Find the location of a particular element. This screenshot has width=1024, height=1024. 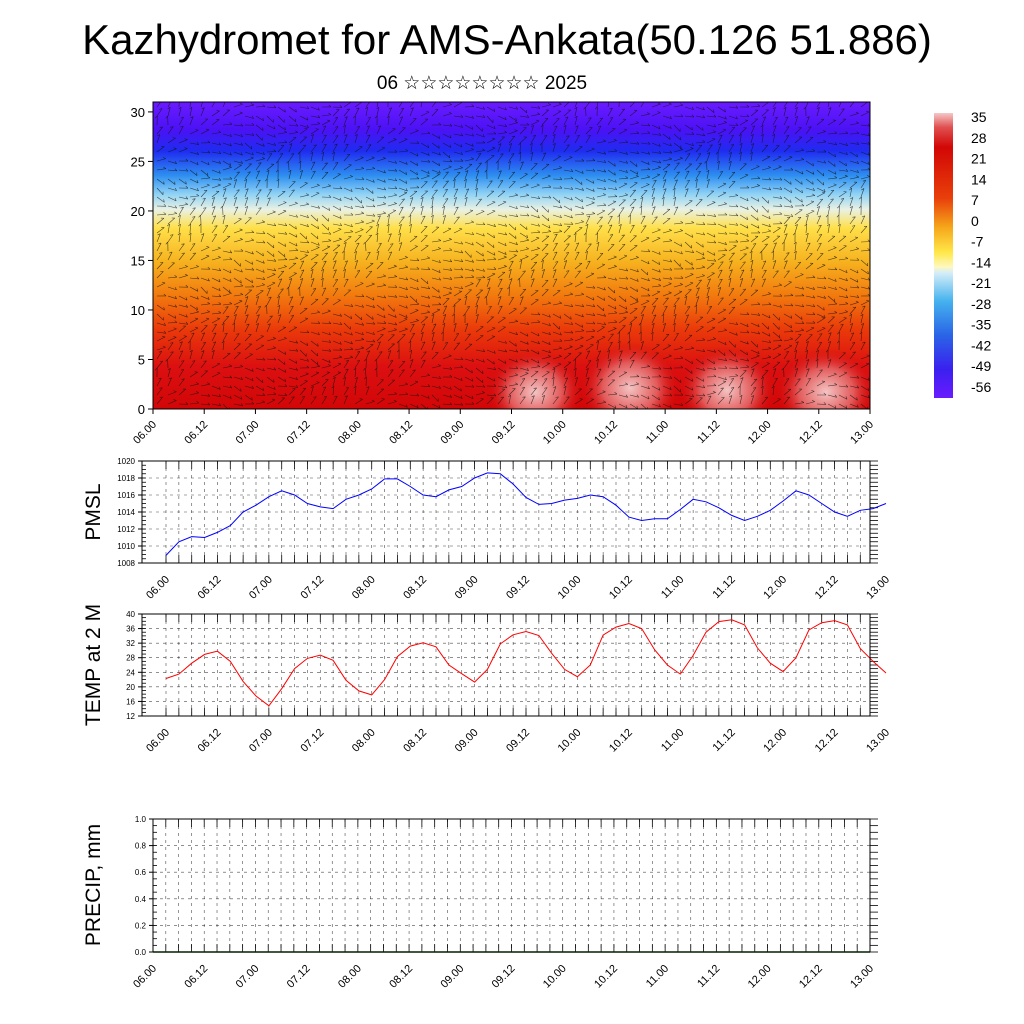

pmsl-y-axis: 1008 1010 1012 1014 1016 1018 1020 is located at coordinates (129, 512).